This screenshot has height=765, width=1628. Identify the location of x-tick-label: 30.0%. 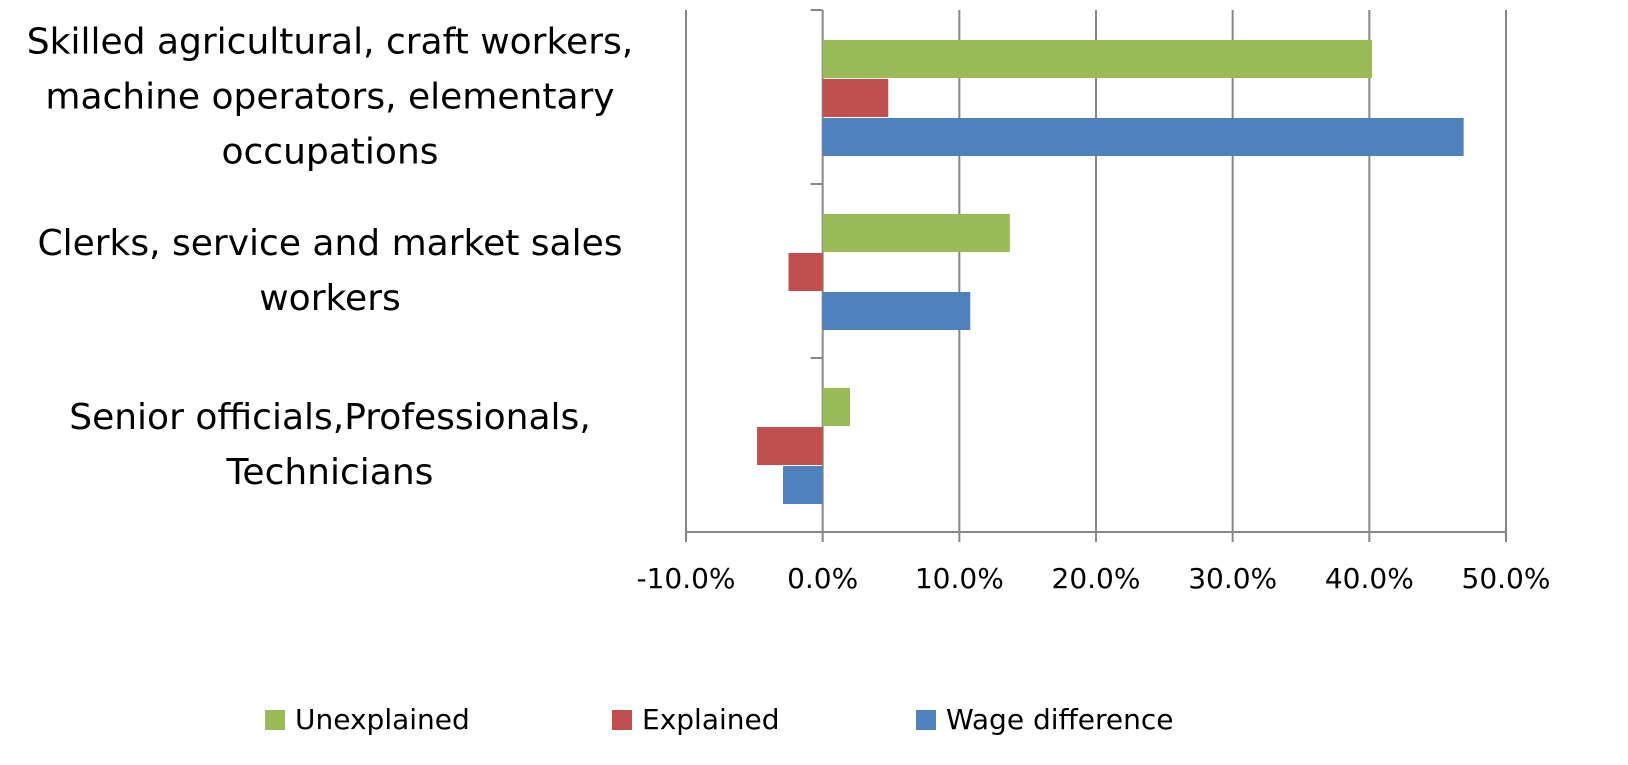
(1232, 578).